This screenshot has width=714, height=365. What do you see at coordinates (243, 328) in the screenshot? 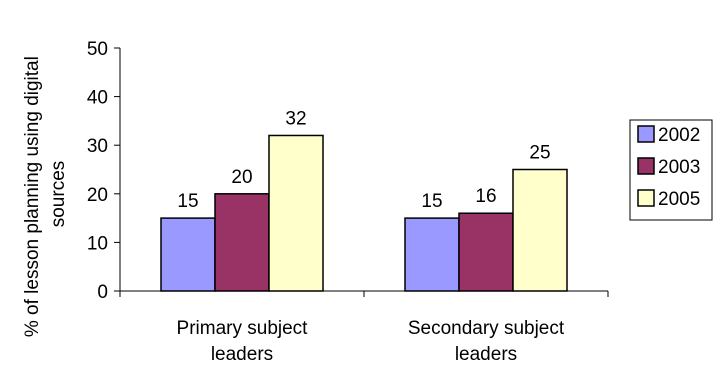
I see `x-tick-label: Primary subject` at bounding box center [243, 328].